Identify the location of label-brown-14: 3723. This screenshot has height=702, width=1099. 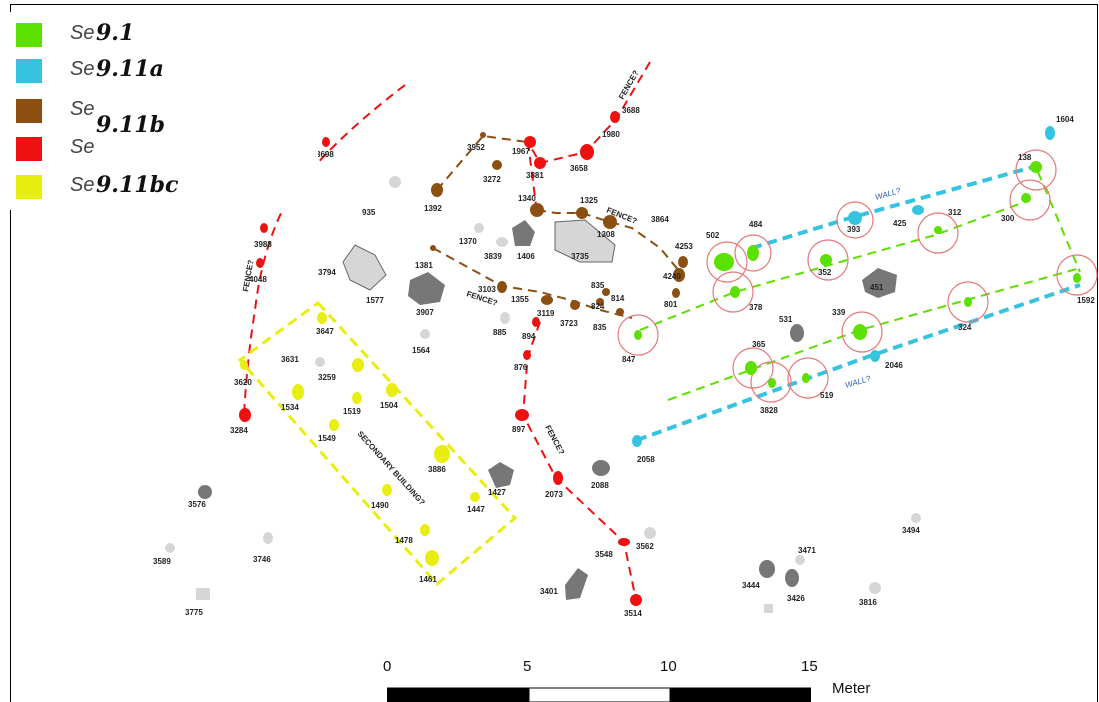
(569, 323).